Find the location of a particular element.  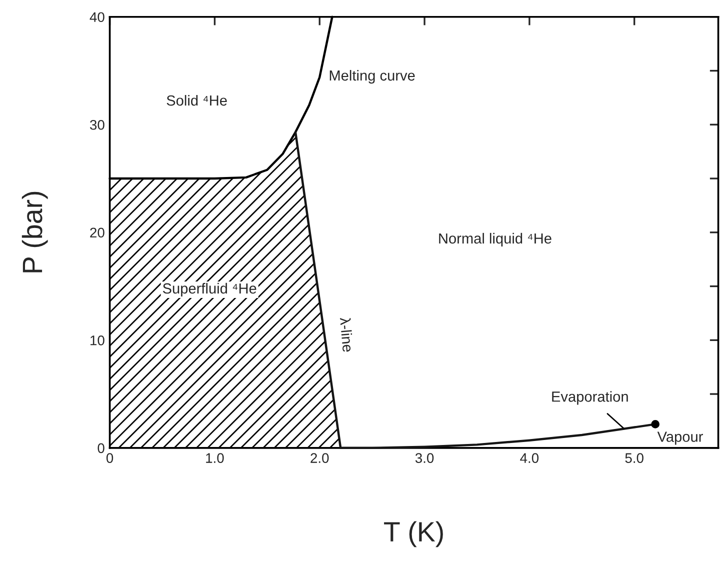

x-tick-label: 0 is located at coordinates (110, 458).